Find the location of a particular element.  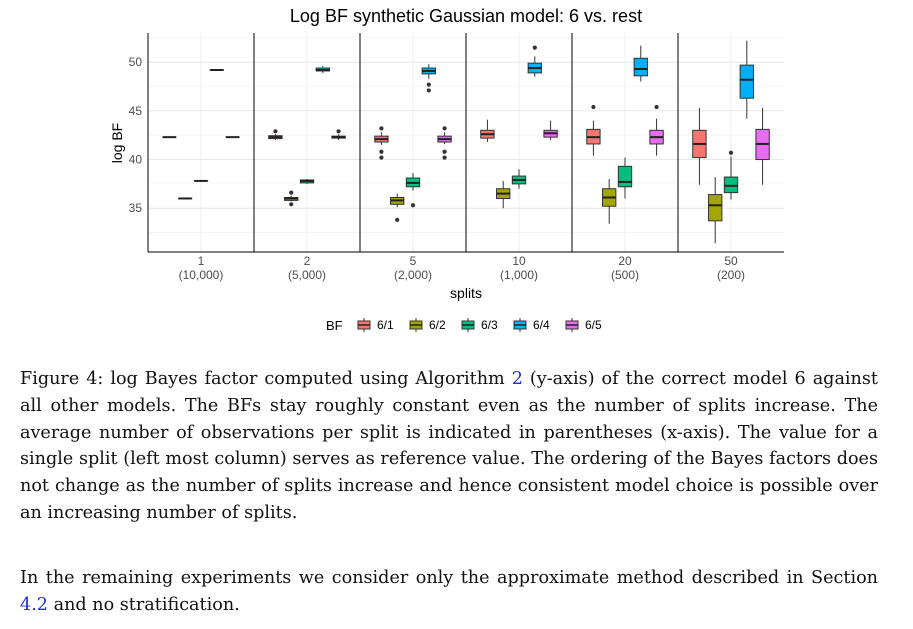

legend-label: 6/3 is located at coordinates (489, 325).